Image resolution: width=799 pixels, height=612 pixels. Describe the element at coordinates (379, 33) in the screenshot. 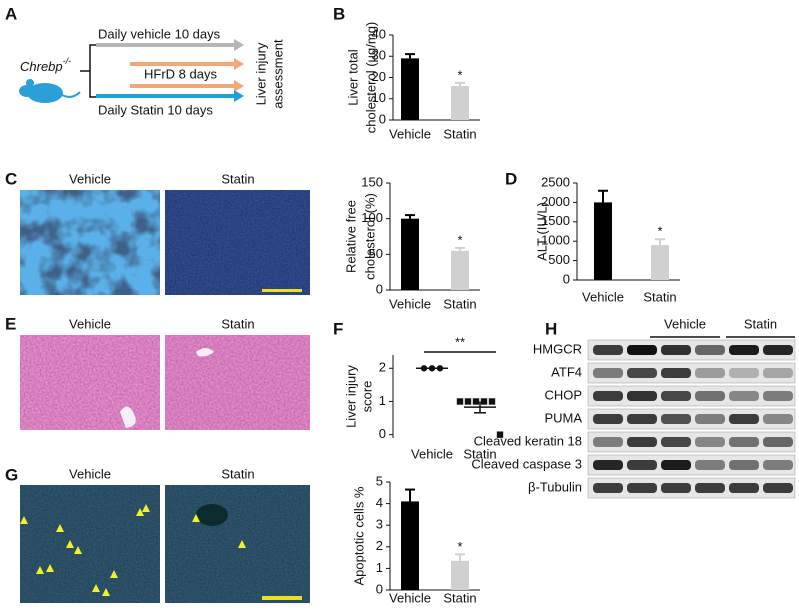

I see `y-tick-label: 40` at that location.